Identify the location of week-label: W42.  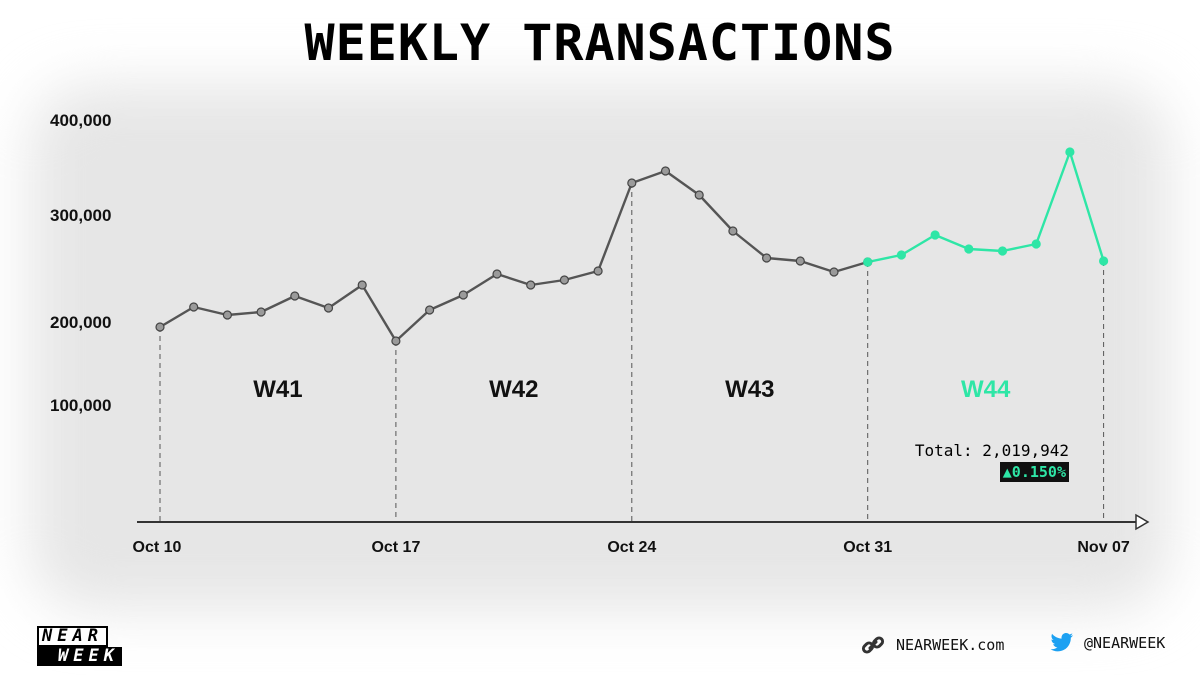
(513, 389).